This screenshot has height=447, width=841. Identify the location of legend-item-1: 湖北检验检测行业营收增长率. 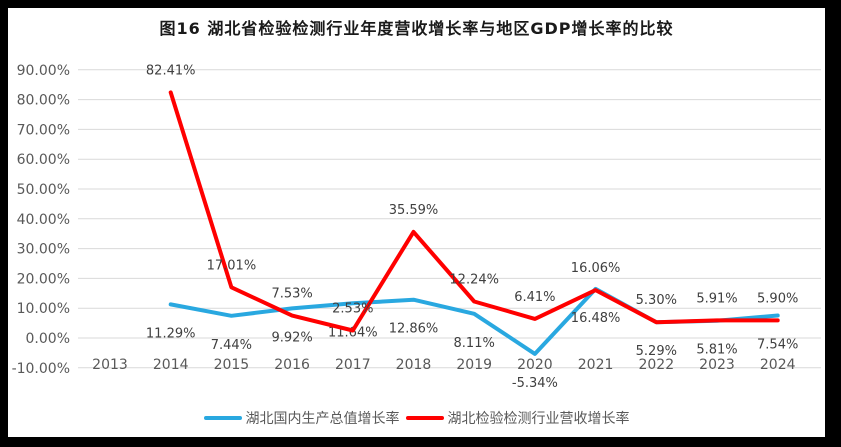
(517, 418).